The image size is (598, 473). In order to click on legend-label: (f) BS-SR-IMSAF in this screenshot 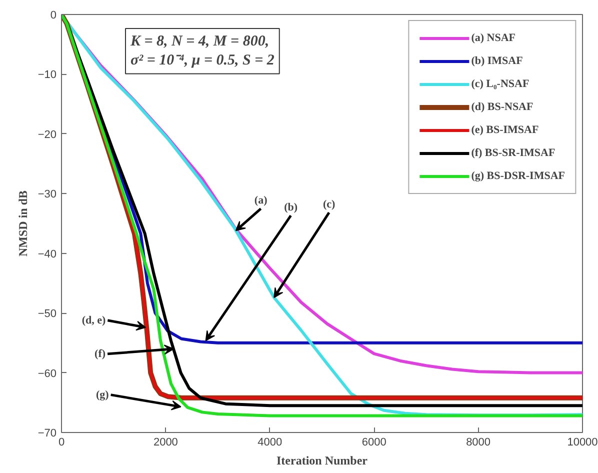, I will do `click(513, 153)`.